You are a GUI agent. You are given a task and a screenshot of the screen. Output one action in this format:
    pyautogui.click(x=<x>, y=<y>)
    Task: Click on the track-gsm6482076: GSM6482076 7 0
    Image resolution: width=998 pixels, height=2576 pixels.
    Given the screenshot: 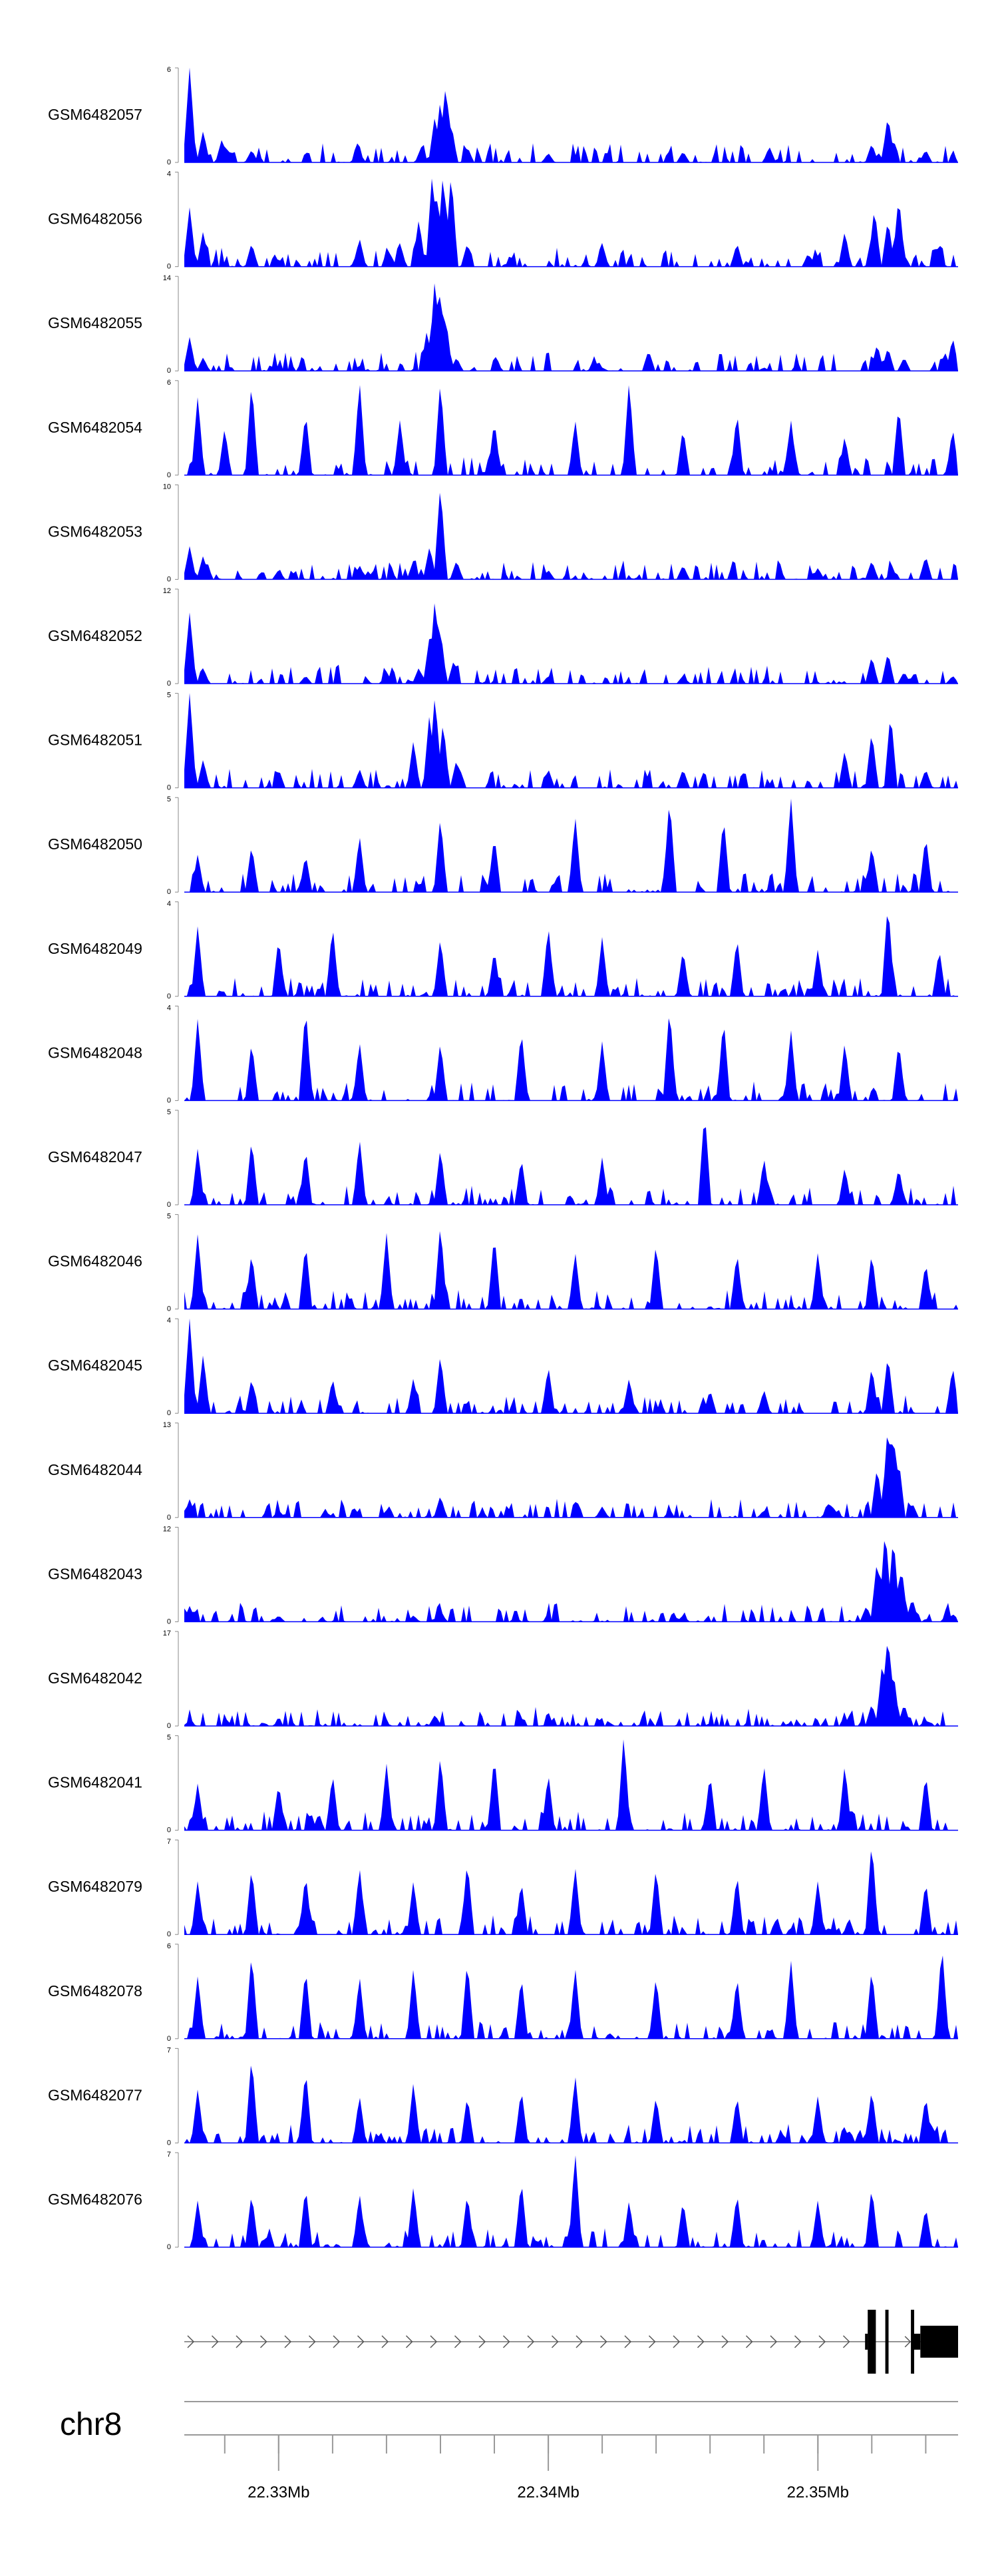 What is the action you would take?
    pyautogui.click(x=503, y=2201)
    